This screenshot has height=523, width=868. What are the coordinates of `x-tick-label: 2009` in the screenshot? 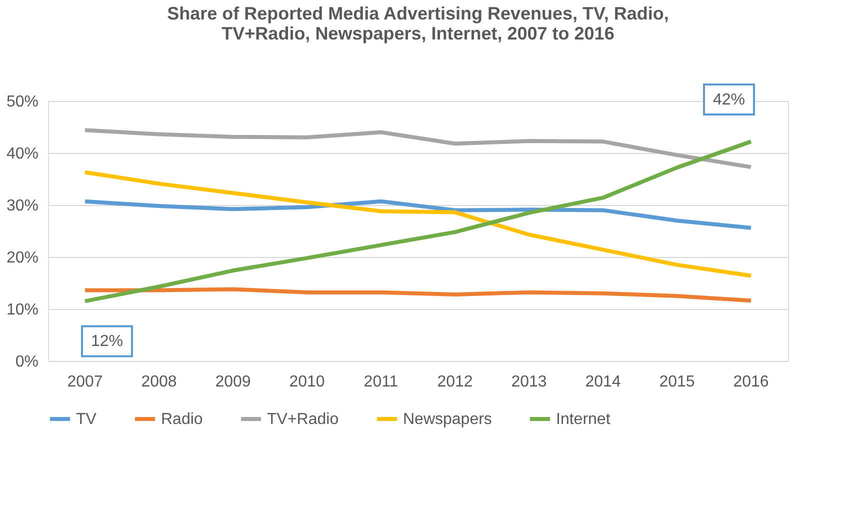 It's located at (233, 382).